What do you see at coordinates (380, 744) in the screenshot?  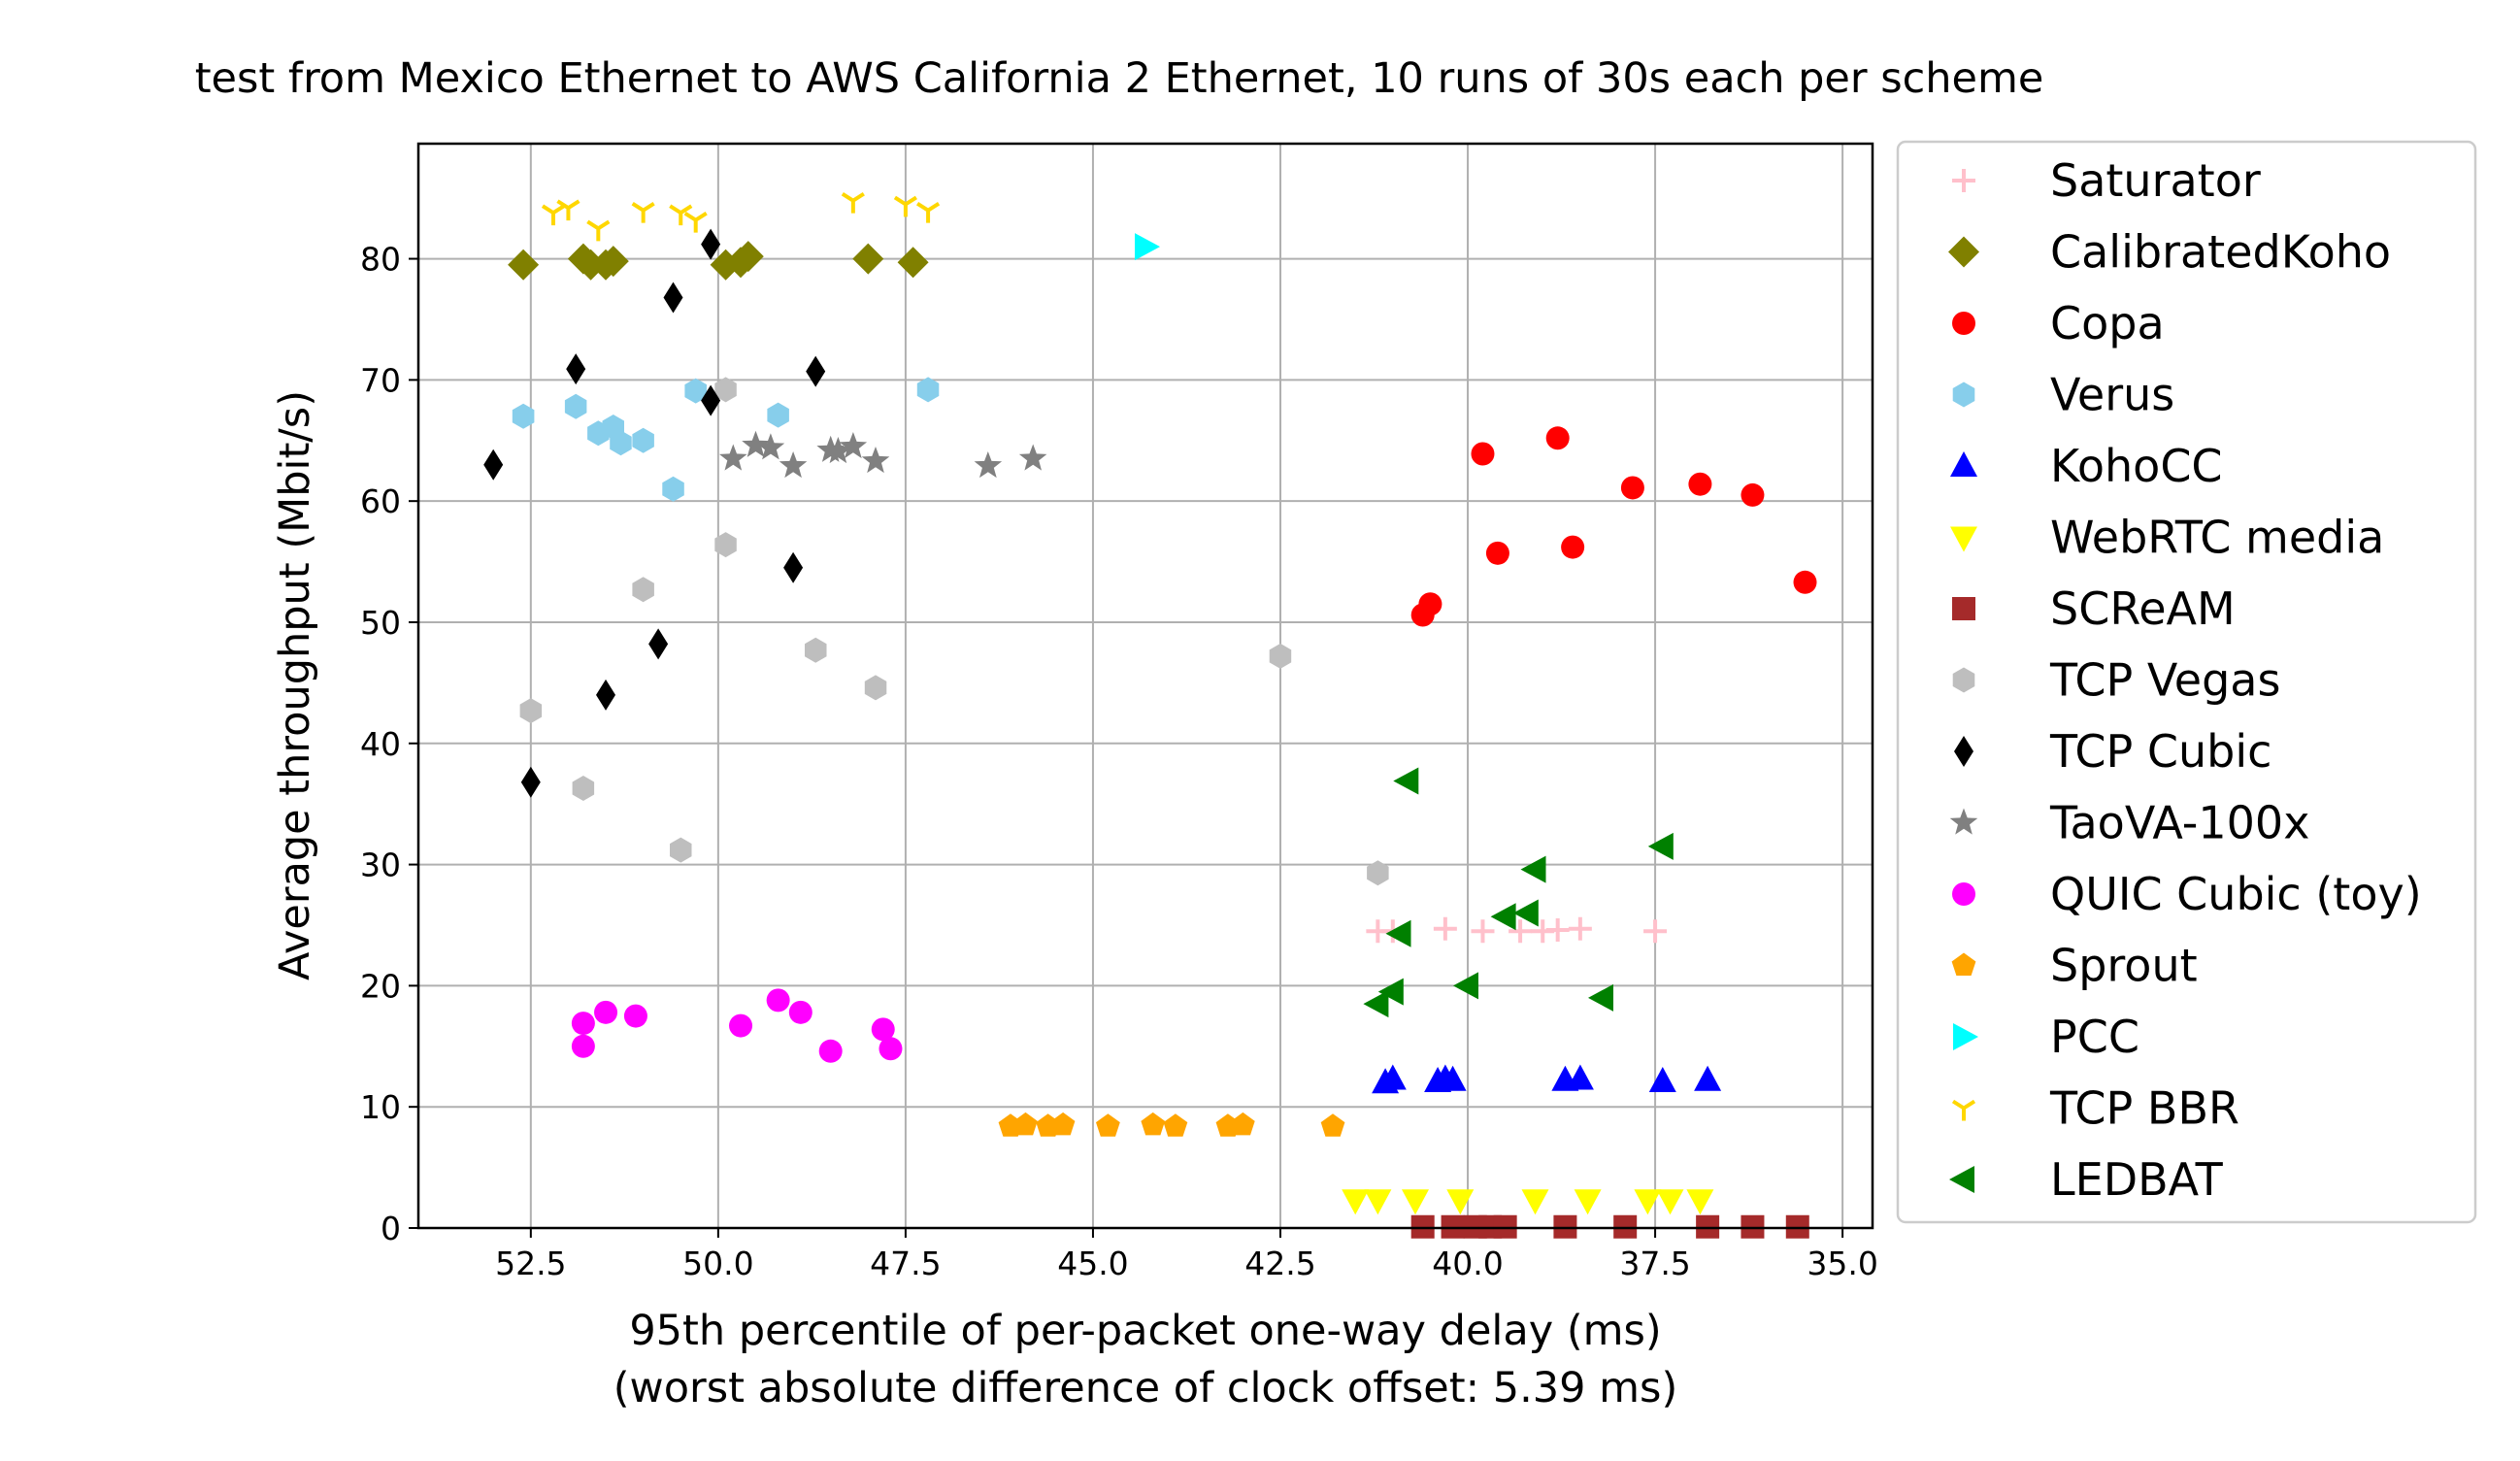 I see `y-tick-label: 40` at bounding box center [380, 744].